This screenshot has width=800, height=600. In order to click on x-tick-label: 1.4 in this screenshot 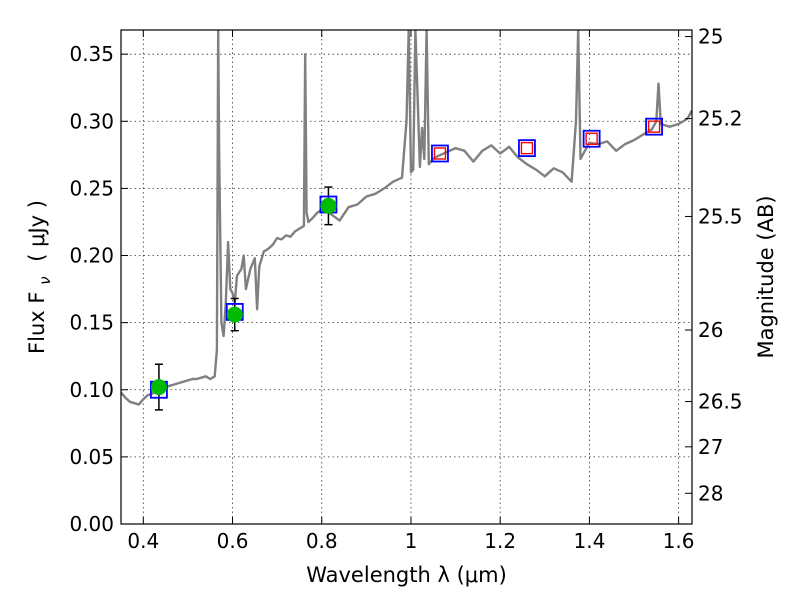, I will do `click(589, 541)`.